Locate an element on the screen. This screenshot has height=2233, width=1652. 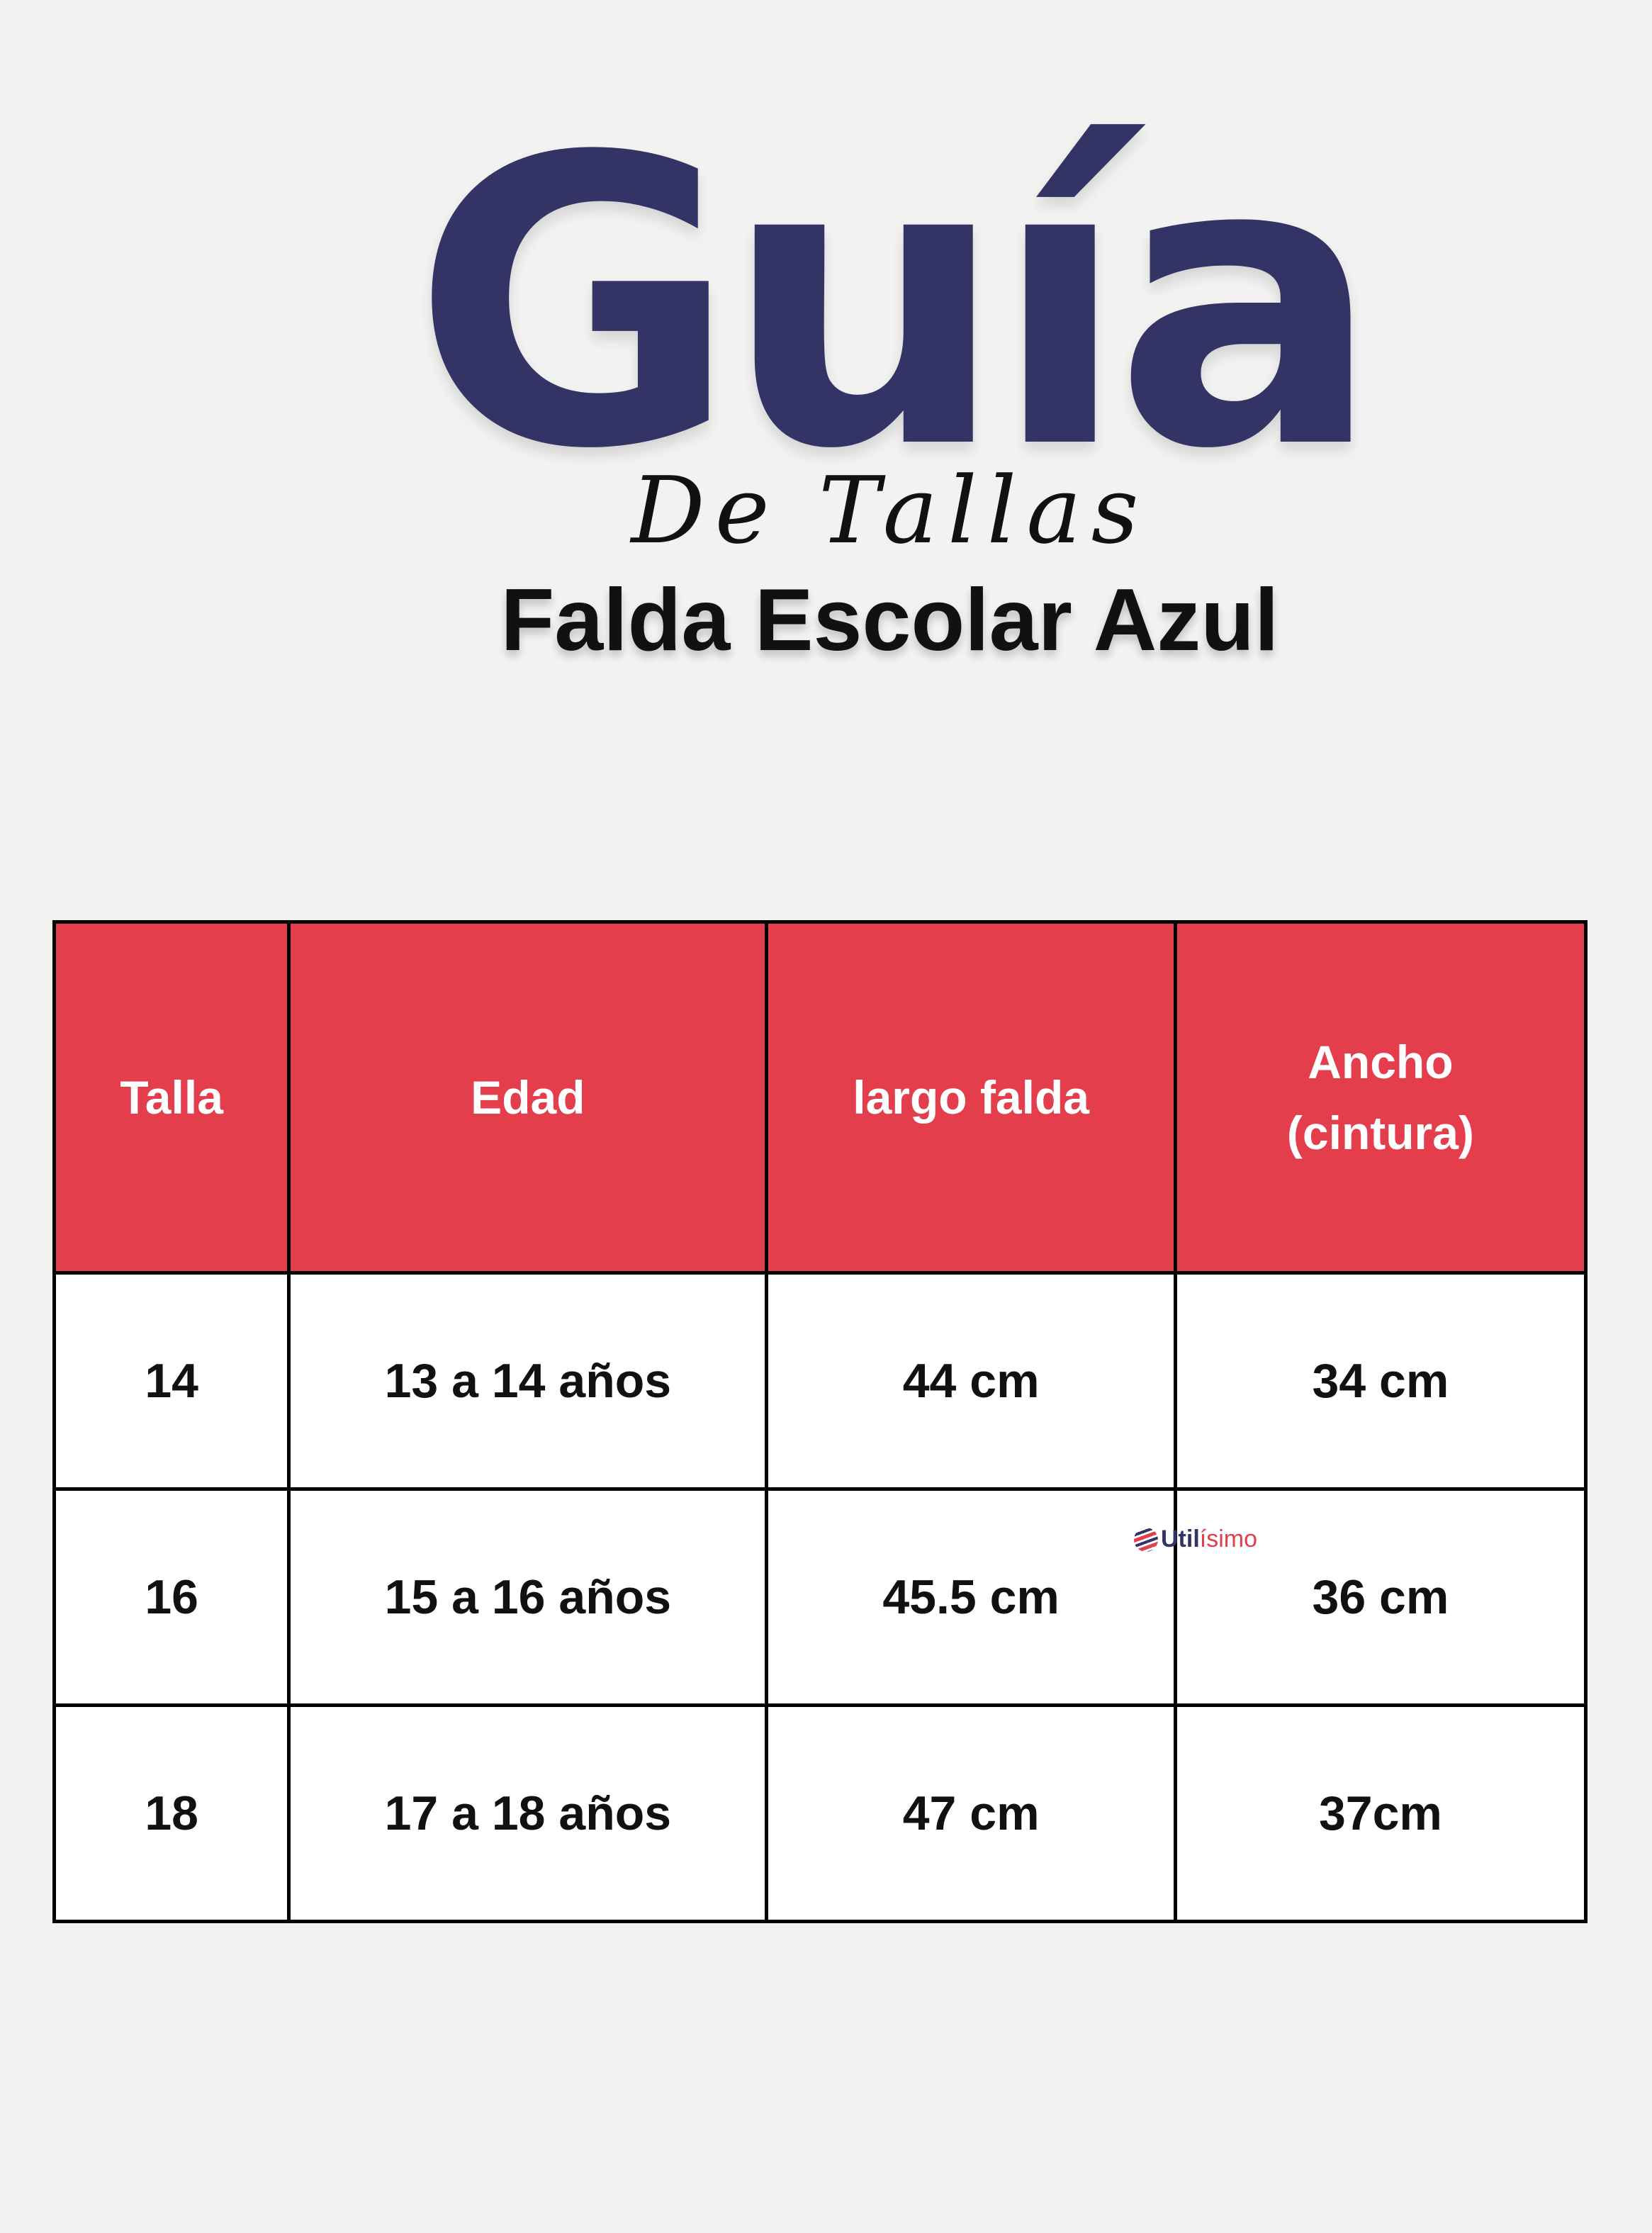
watermark-logo: Util ísimo is located at coordinates (1195, 1540).